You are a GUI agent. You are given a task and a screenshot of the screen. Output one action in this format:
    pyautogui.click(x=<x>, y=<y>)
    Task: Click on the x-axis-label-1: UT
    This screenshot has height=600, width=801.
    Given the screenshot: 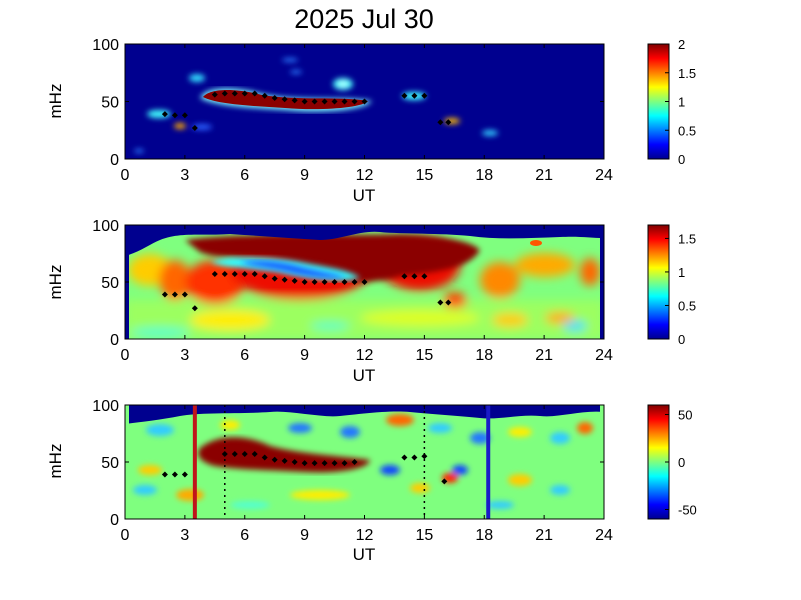 What is the action you would take?
    pyautogui.click(x=364, y=195)
    